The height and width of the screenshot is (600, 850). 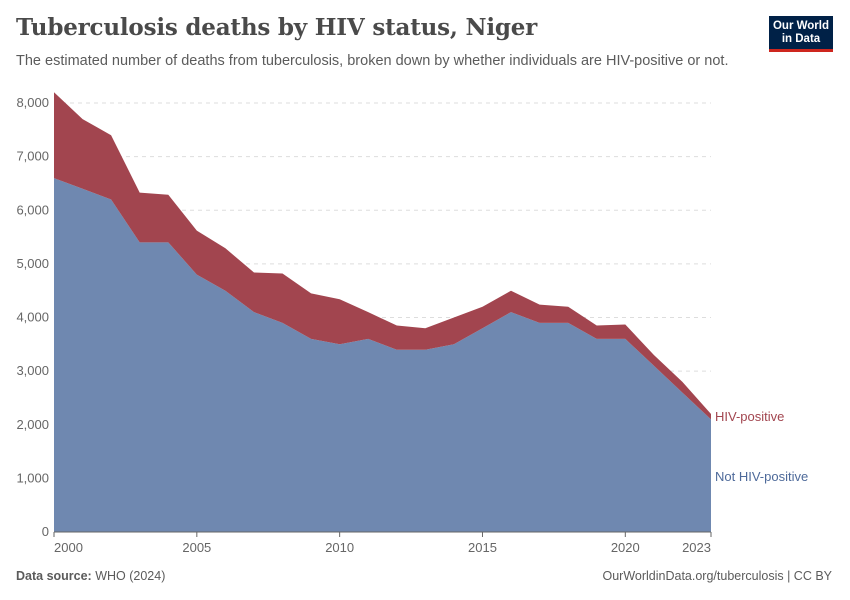 What do you see at coordinates (32, 156) in the screenshot?
I see `y-tick-label: 7,000` at bounding box center [32, 156].